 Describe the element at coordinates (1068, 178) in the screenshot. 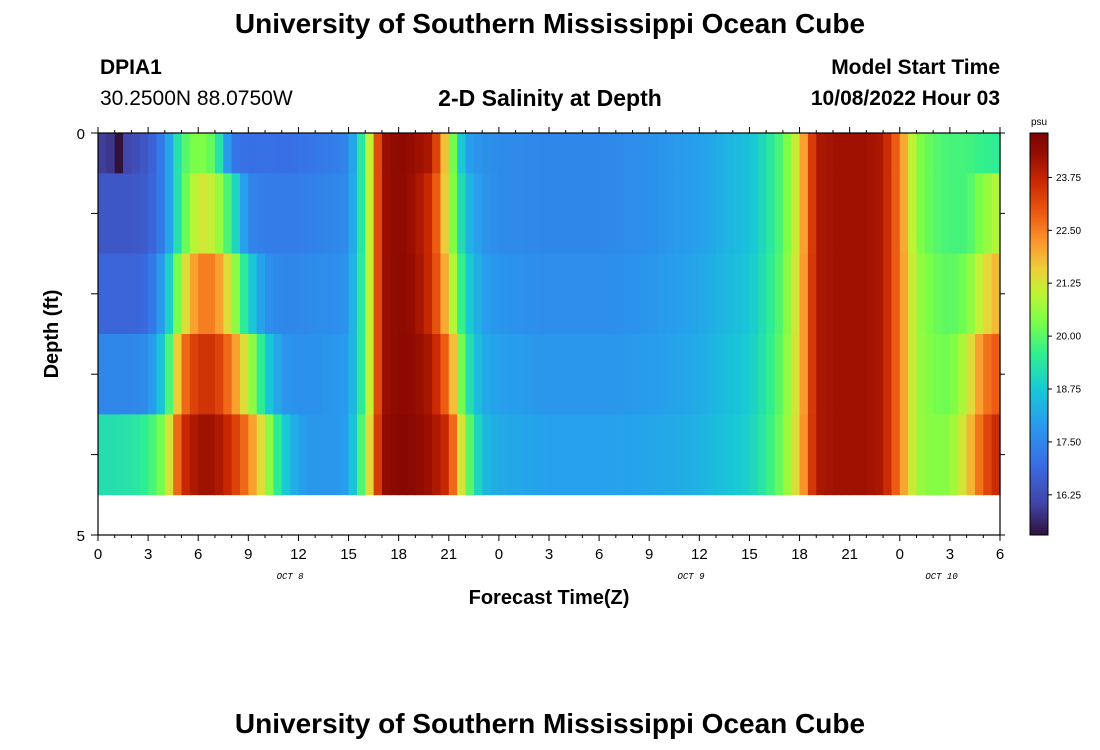

I see `colorbar-tick-label: 23.75` at that location.